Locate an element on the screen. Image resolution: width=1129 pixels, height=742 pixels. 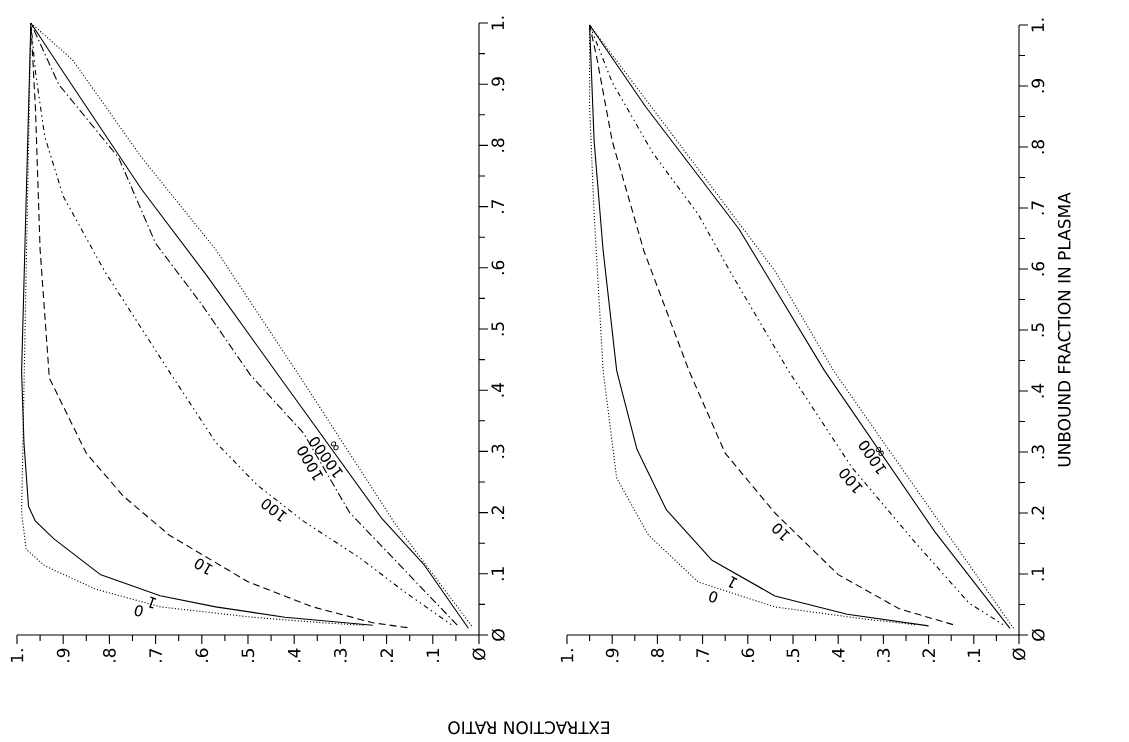
y-axis-title: UNBOUND FRACTION IN PLASMA is located at coordinates (1064, 329).